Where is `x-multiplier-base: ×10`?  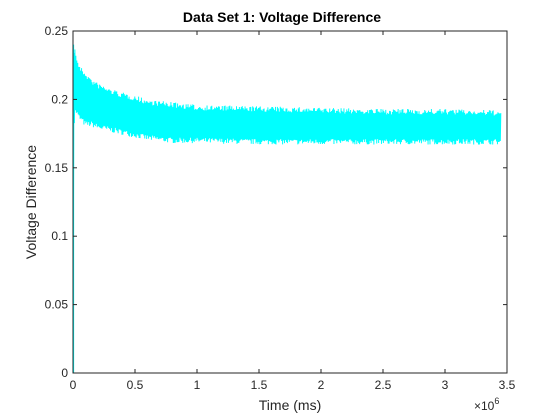
x-multiplier-base: ×10 is located at coordinates (484, 406).